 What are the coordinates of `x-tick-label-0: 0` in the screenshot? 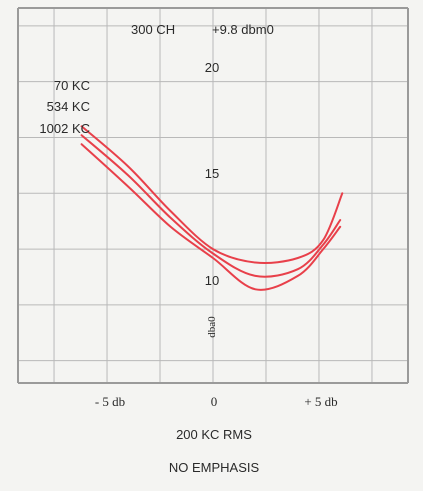 It's located at (214, 401).